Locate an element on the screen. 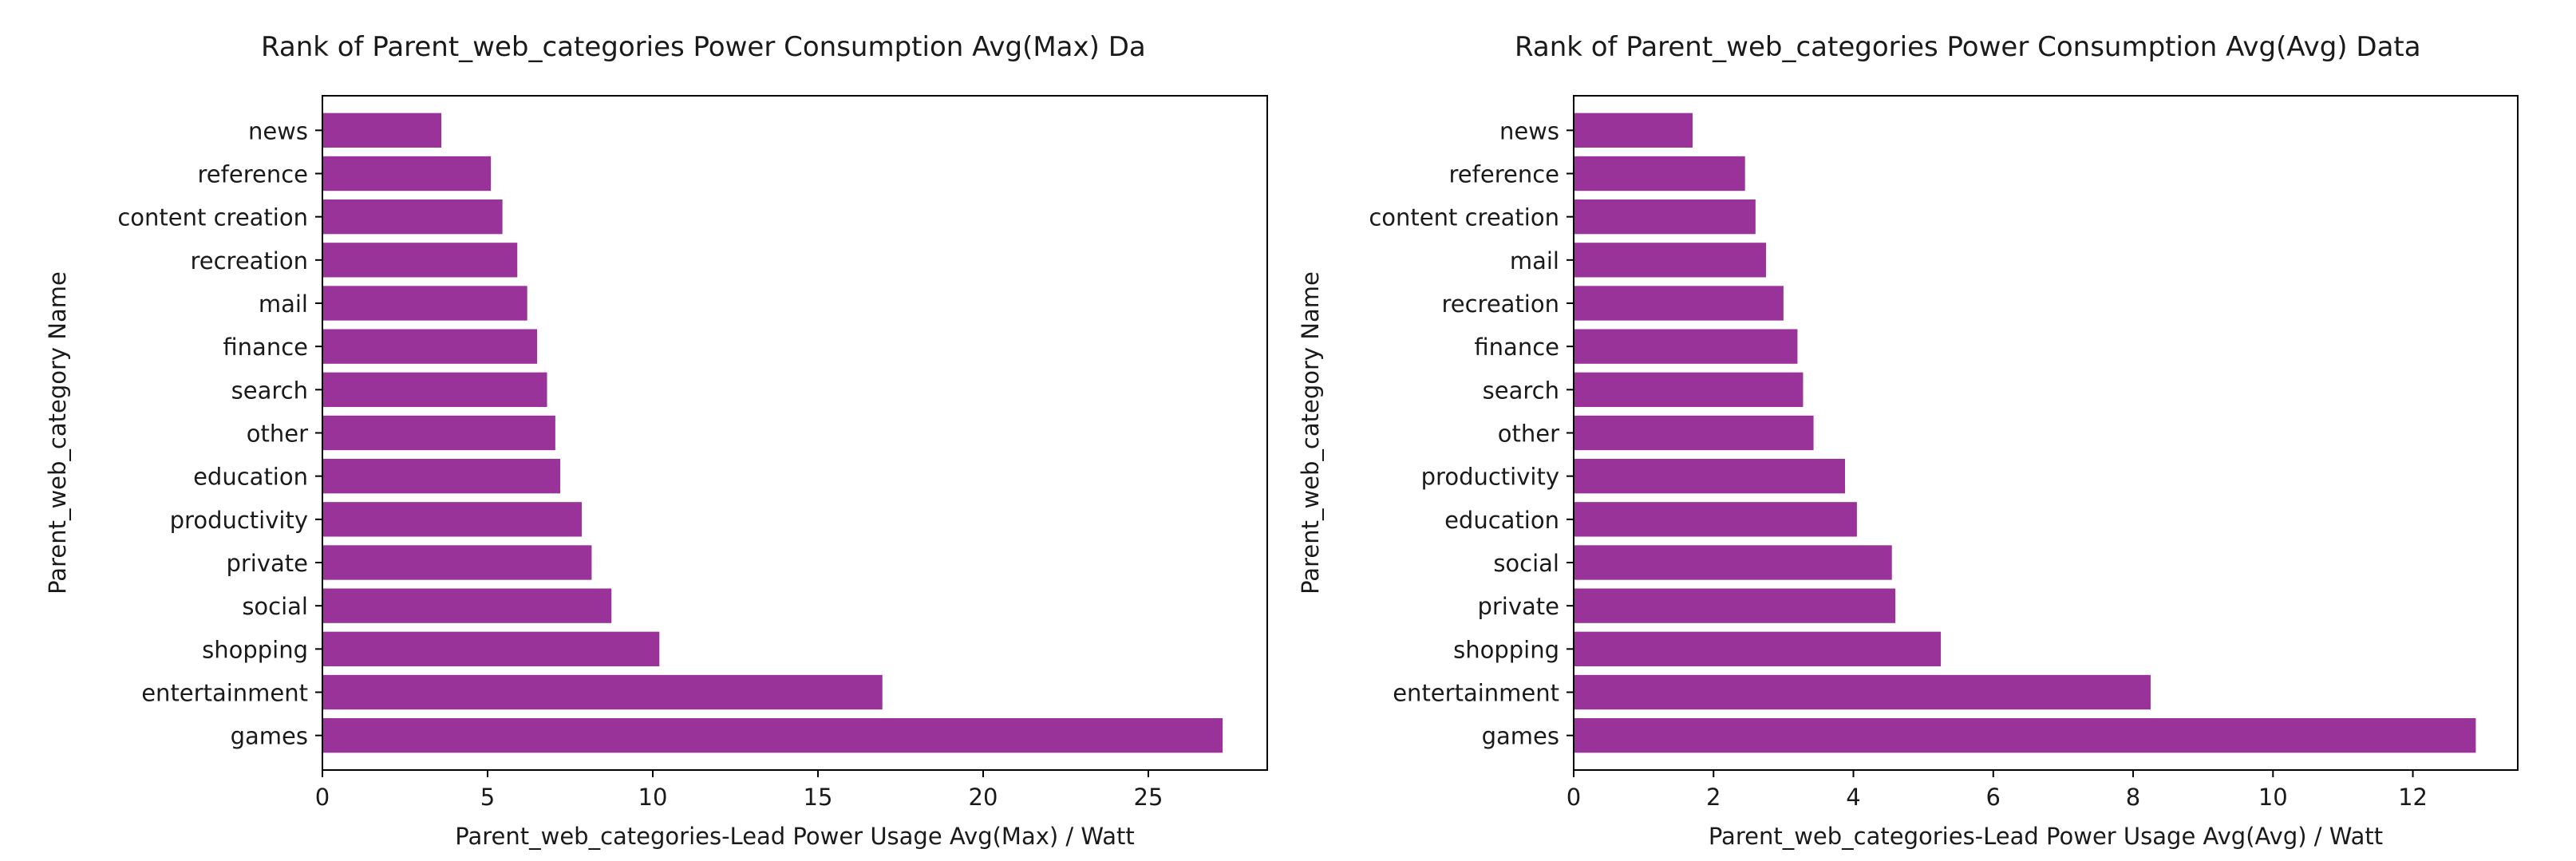 This screenshot has width=2576, height=861. x-tick-label: 8 is located at coordinates (2133, 797).